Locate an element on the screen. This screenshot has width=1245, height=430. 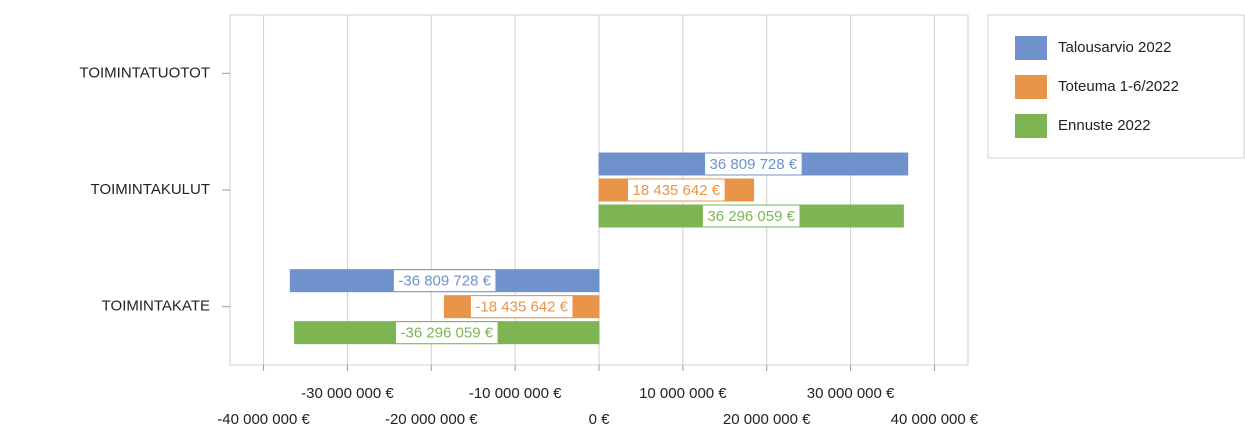
value-label: 36 809 728 € is located at coordinates (754, 164).